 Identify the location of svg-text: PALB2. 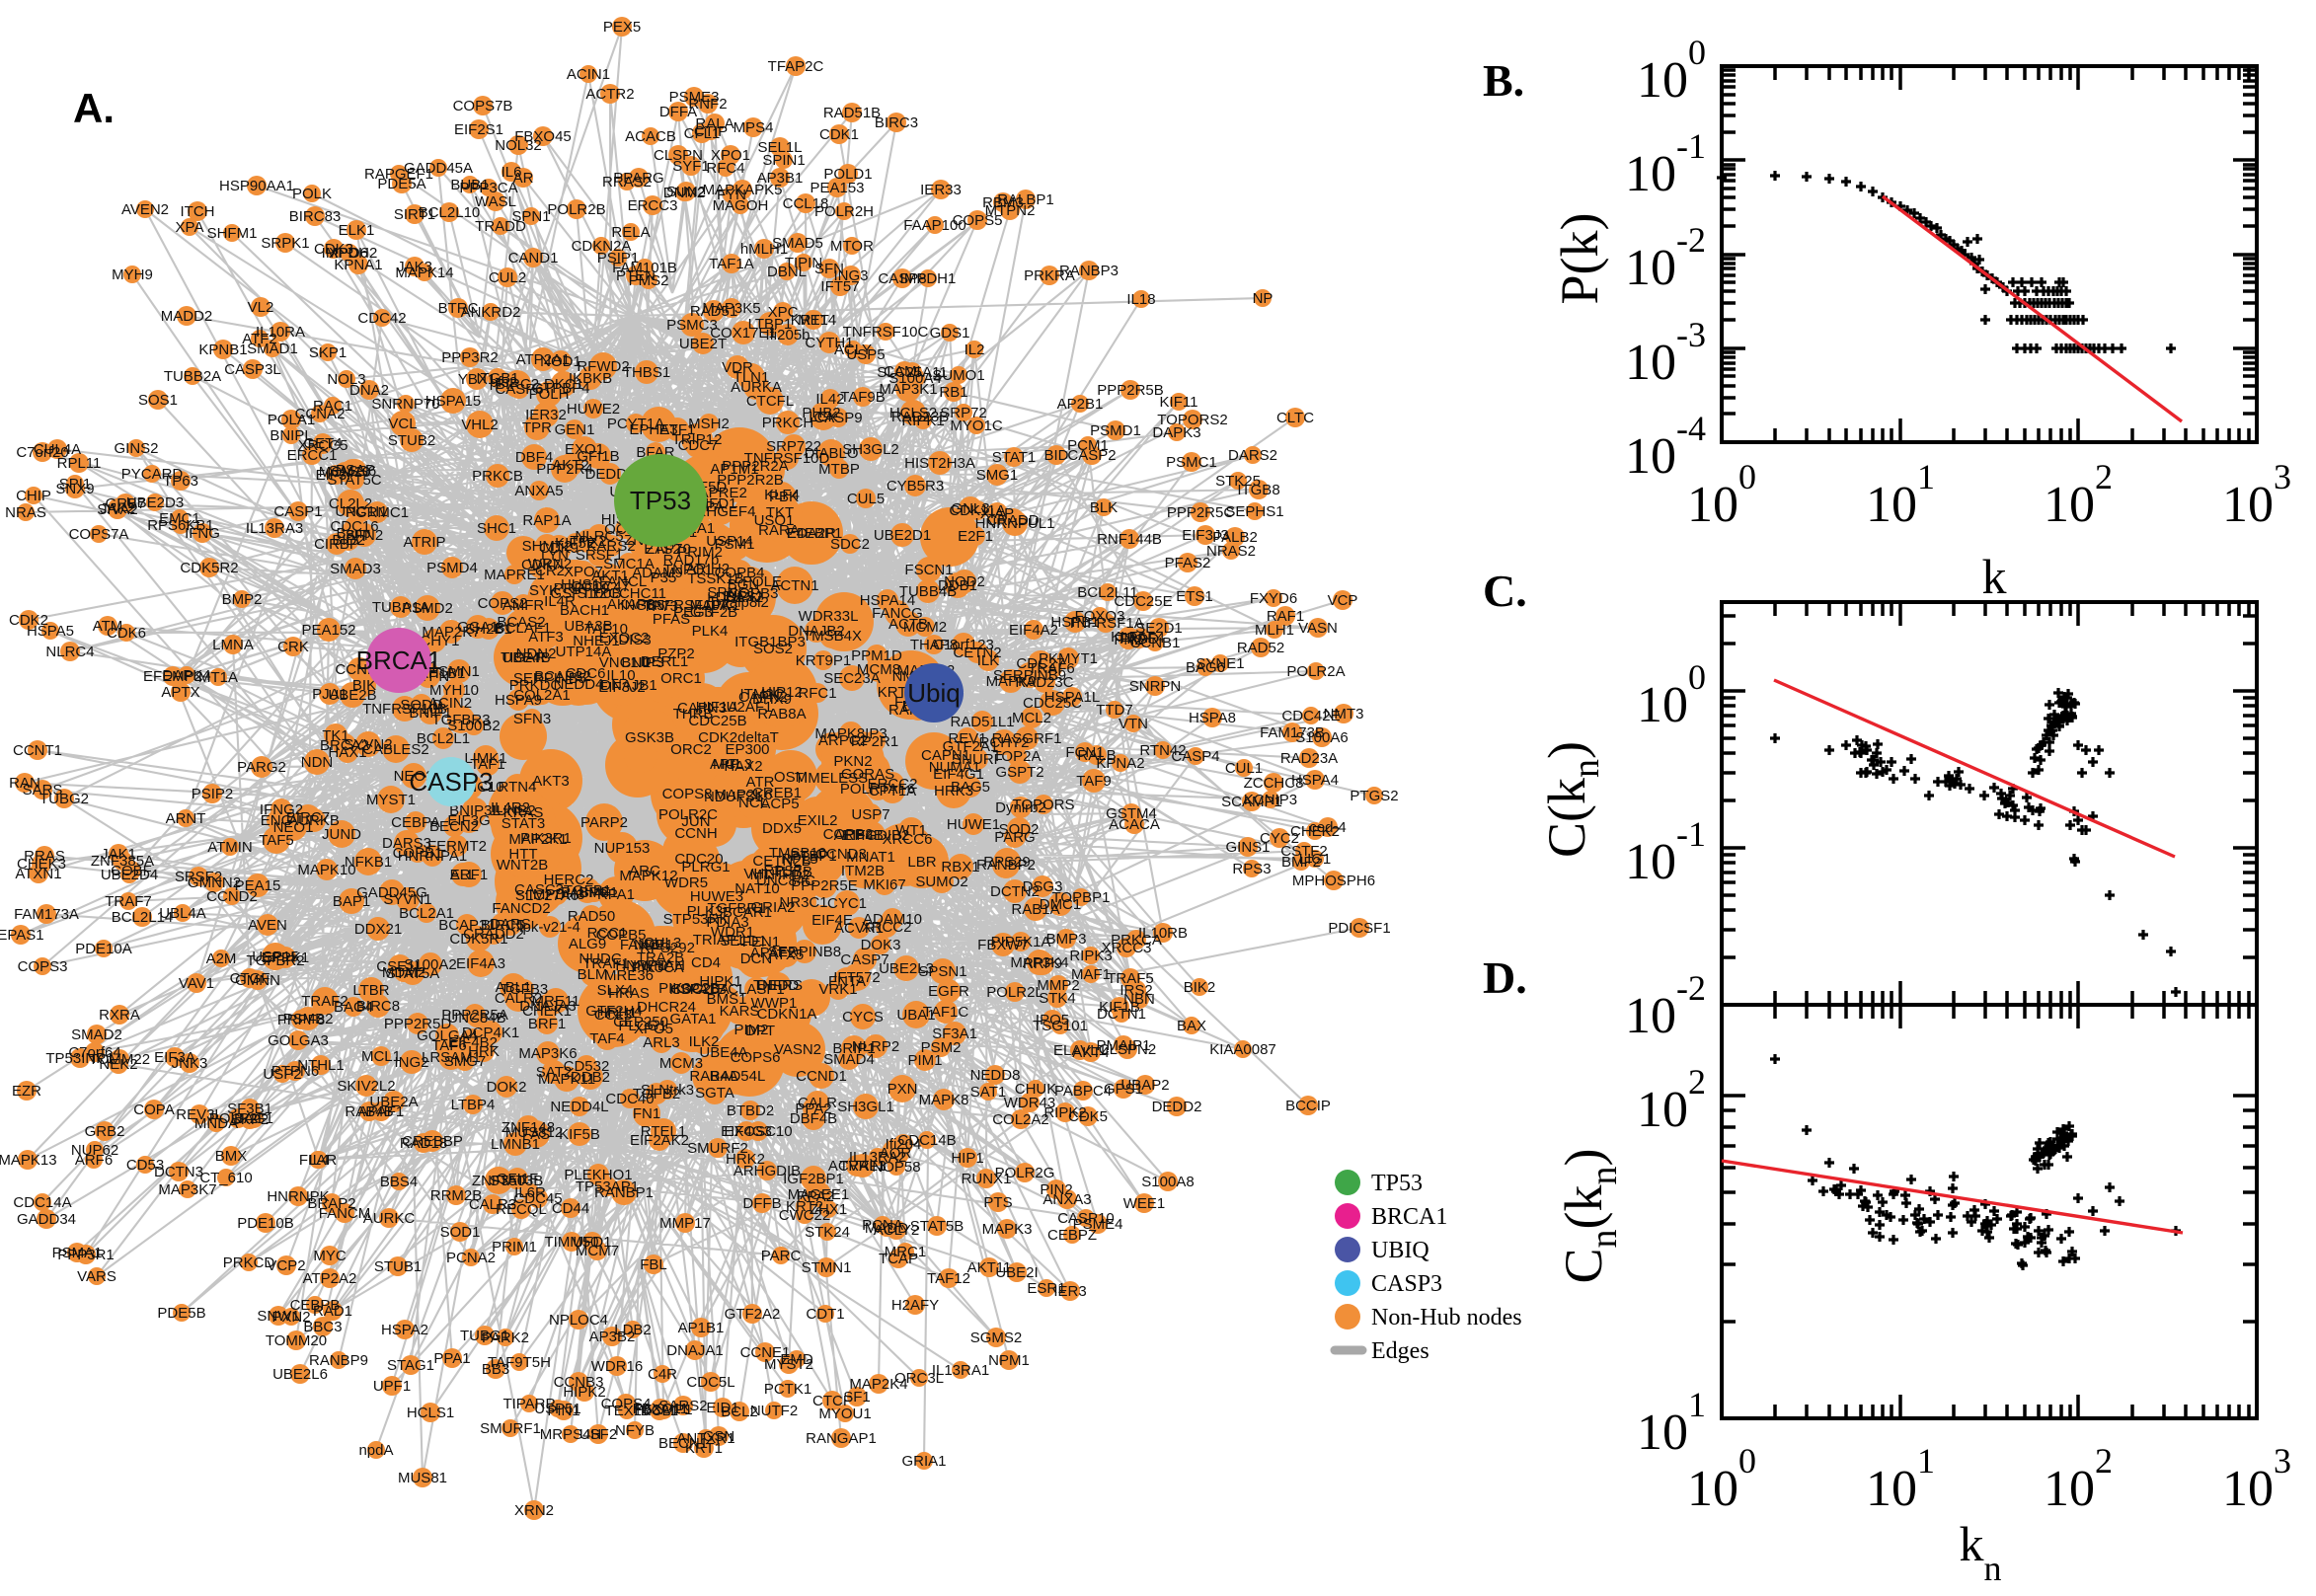
(1235, 537).